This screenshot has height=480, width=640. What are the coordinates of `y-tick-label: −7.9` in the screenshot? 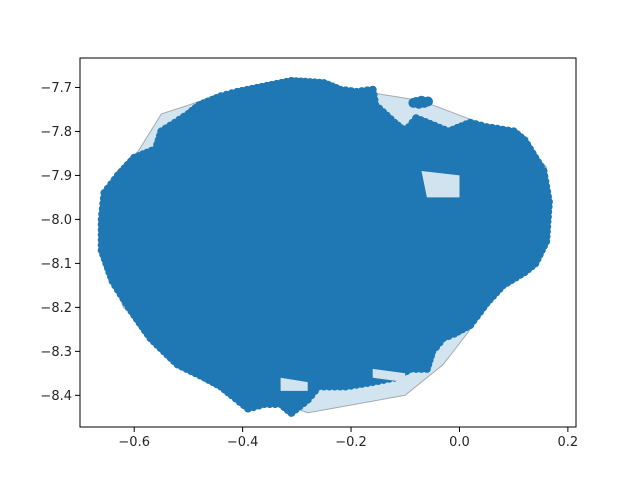 It's located at (56, 176).